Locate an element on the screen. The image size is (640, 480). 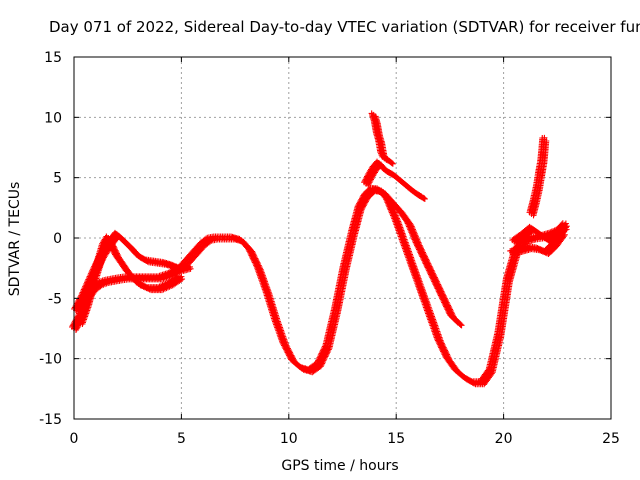
y-axis-label: SDTVAR / TECUs is located at coordinates (15, 239).